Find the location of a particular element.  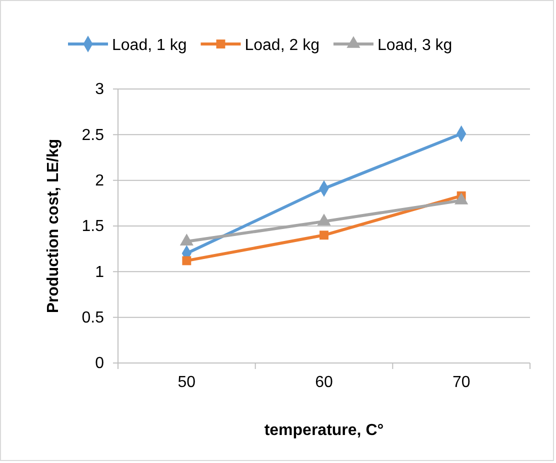

y-tick-label: 1 is located at coordinates (99, 272).